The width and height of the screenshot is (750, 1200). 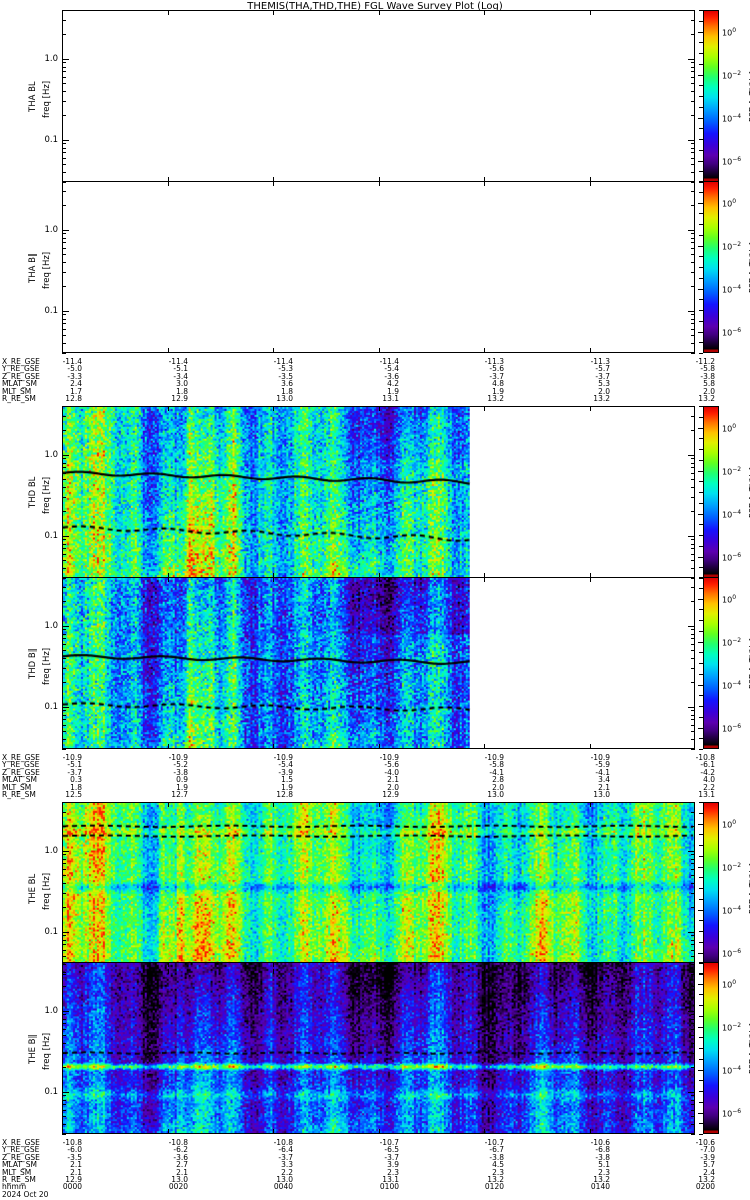 I want to click on ephemeris-value: 0120, so click(x=494, y=1187).